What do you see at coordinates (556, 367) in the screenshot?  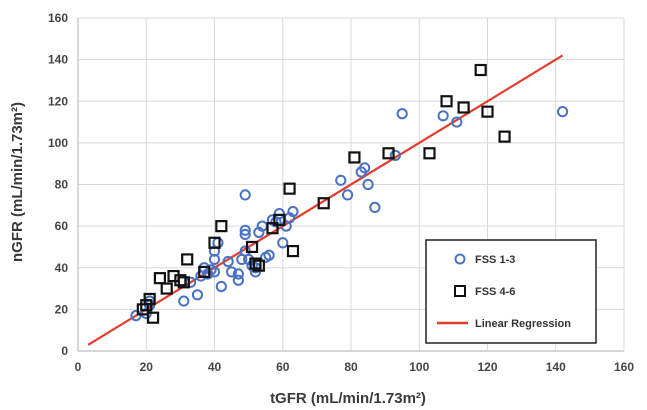 I see `x-tick-label: 140` at bounding box center [556, 367].